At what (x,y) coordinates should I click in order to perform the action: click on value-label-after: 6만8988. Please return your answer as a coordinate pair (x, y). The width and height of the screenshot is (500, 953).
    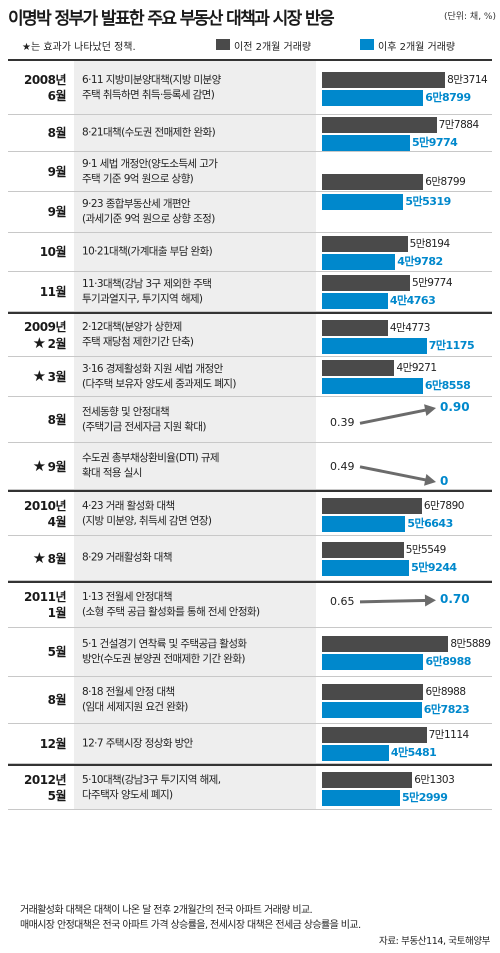
    Looking at the image, I should click on (448, 661).